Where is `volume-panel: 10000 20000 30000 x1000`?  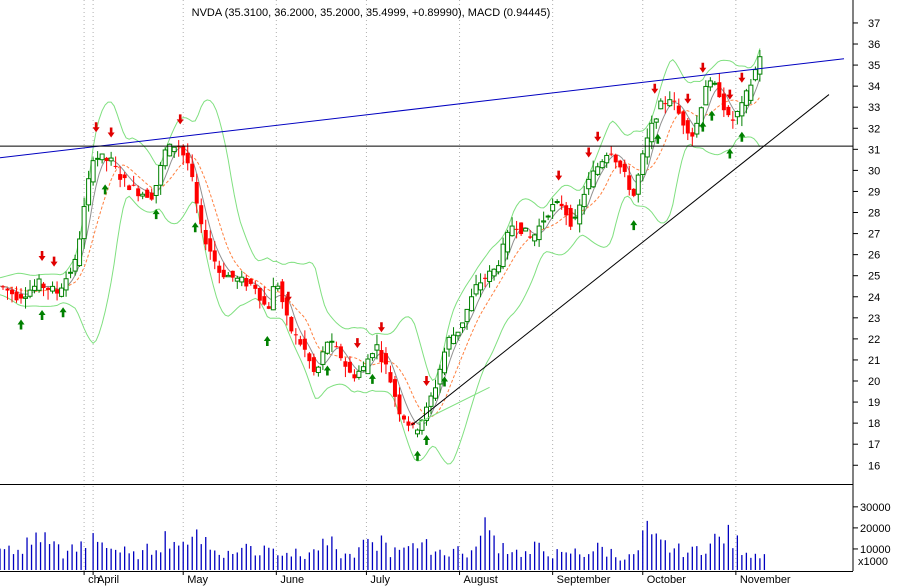 volume-panel: 10000 20000 30000 x1000 is located at coordinates (445, 536).